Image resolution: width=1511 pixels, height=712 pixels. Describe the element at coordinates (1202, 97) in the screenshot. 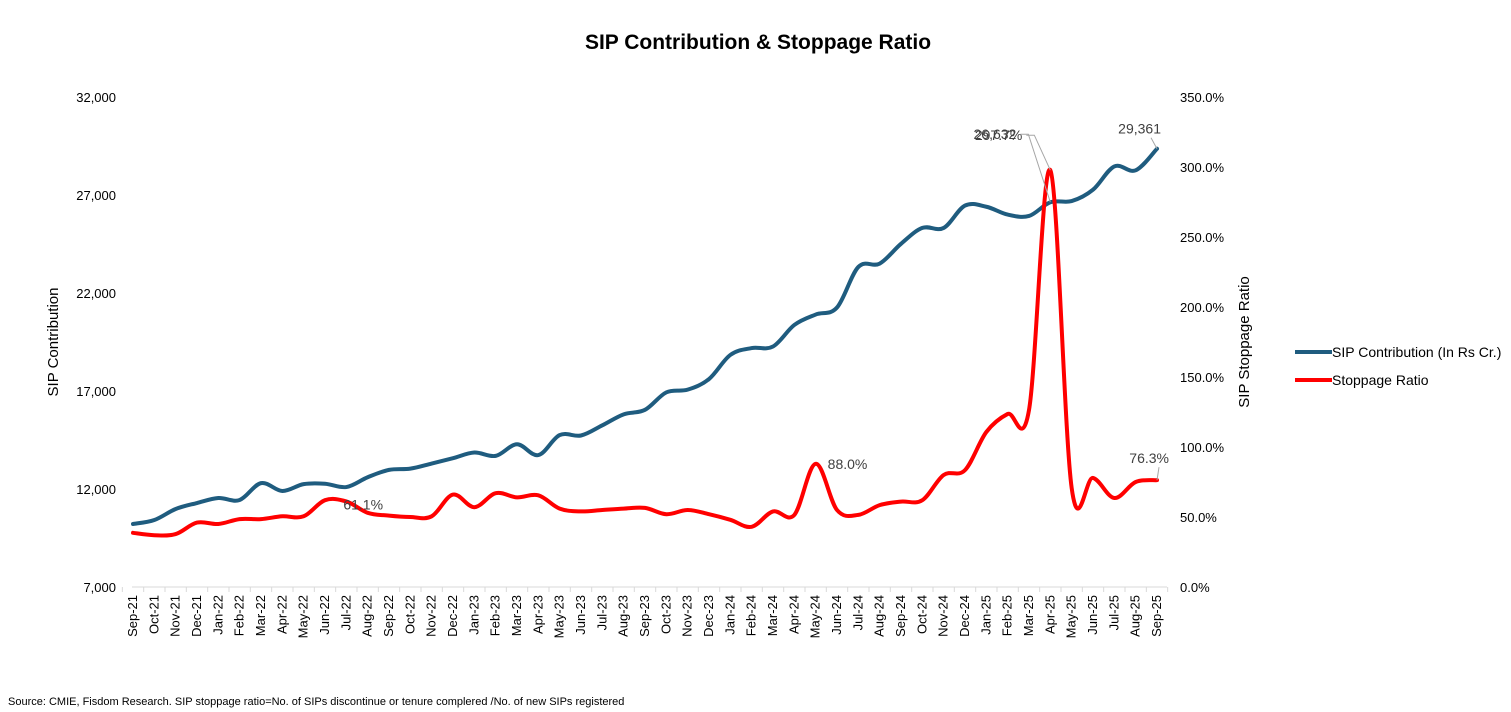

I see `right-tick-label: 350.0%` at that location.